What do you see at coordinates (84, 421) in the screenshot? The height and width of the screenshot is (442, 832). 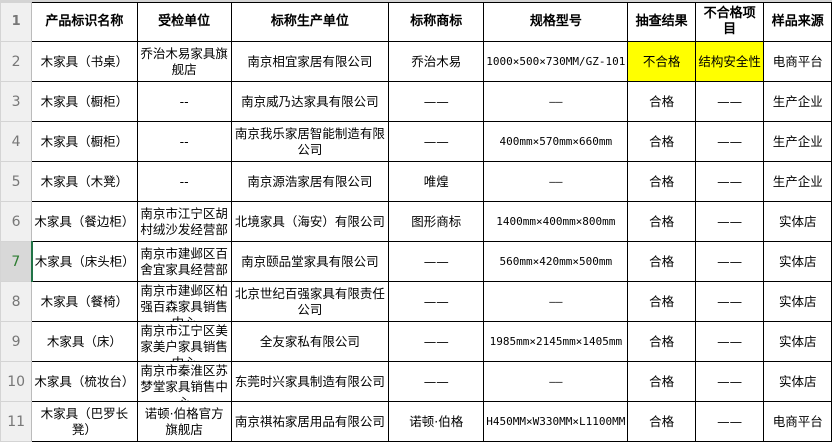 I see `cell-product-name: 木家具（巴罗长凳）` at bounding box center [84, 421].